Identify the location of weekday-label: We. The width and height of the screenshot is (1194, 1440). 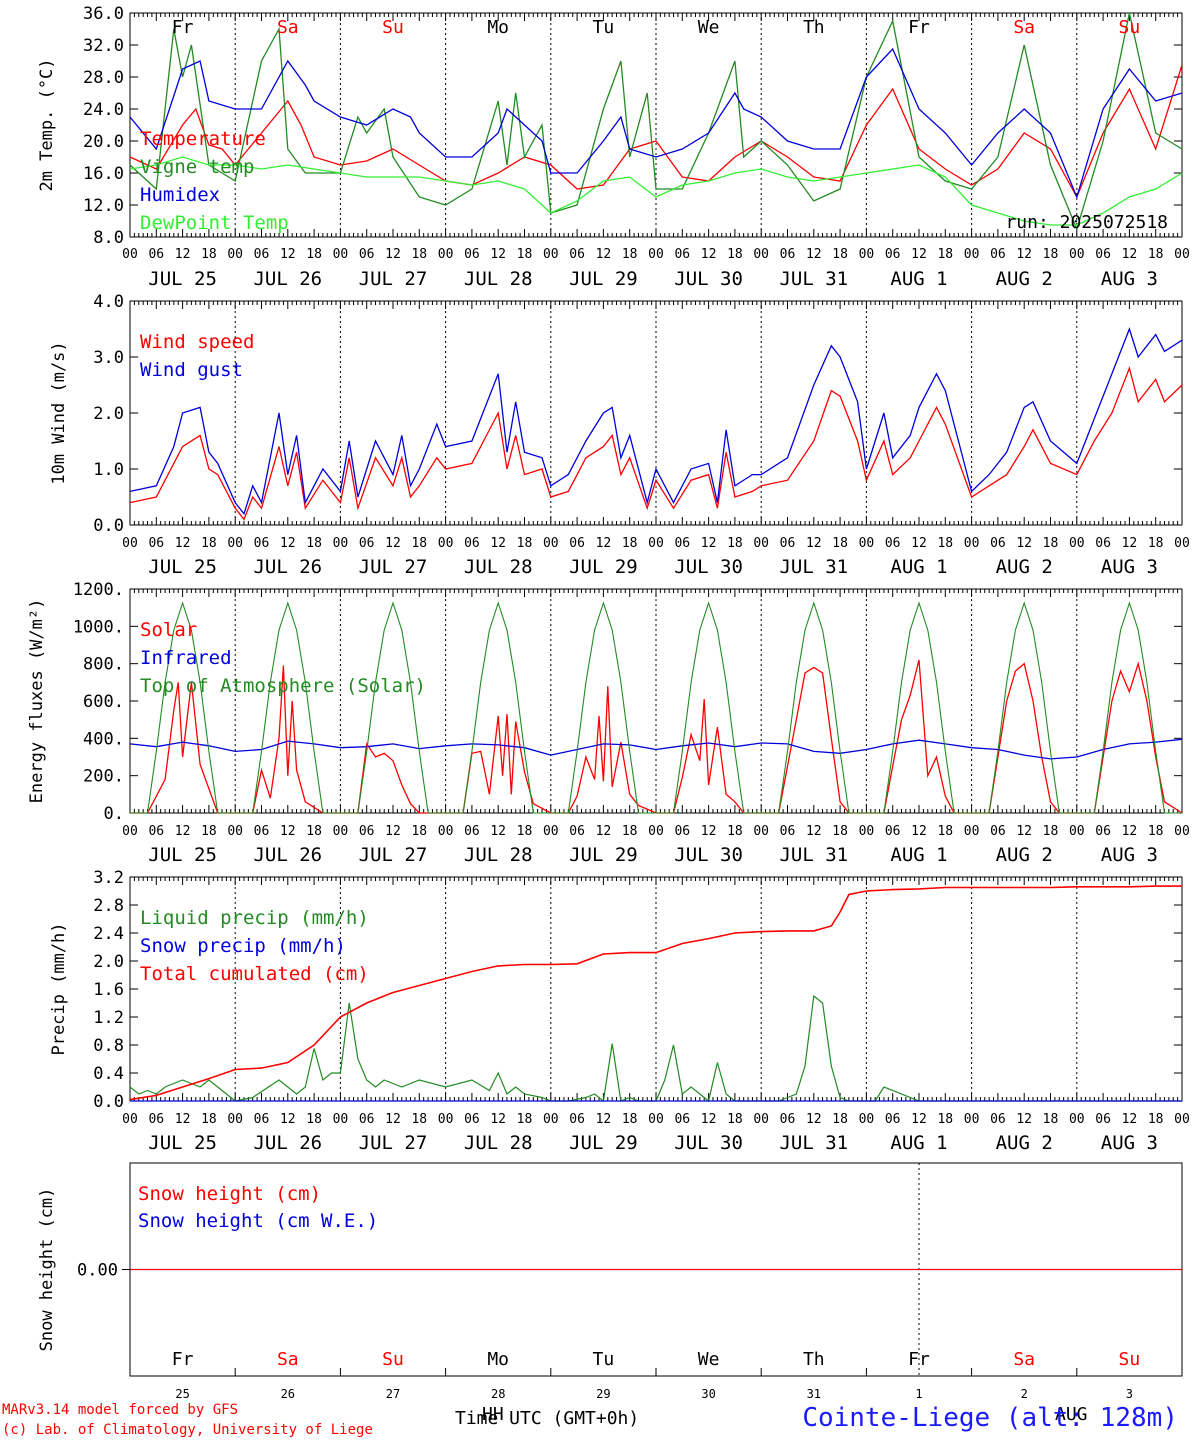
(709, 1359).